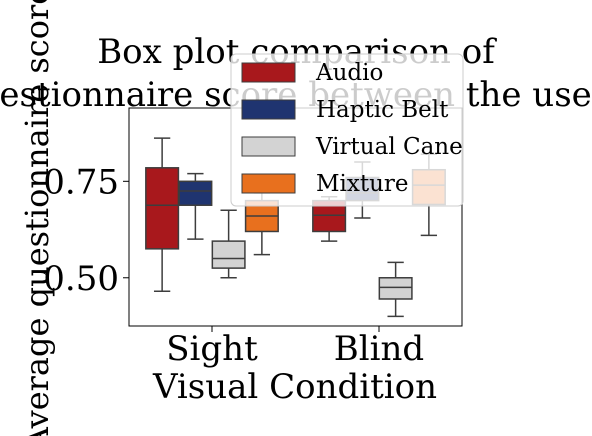 The height and width of the screenshot is (436, 592). I want to click on legend-frame, so click(347, 130).